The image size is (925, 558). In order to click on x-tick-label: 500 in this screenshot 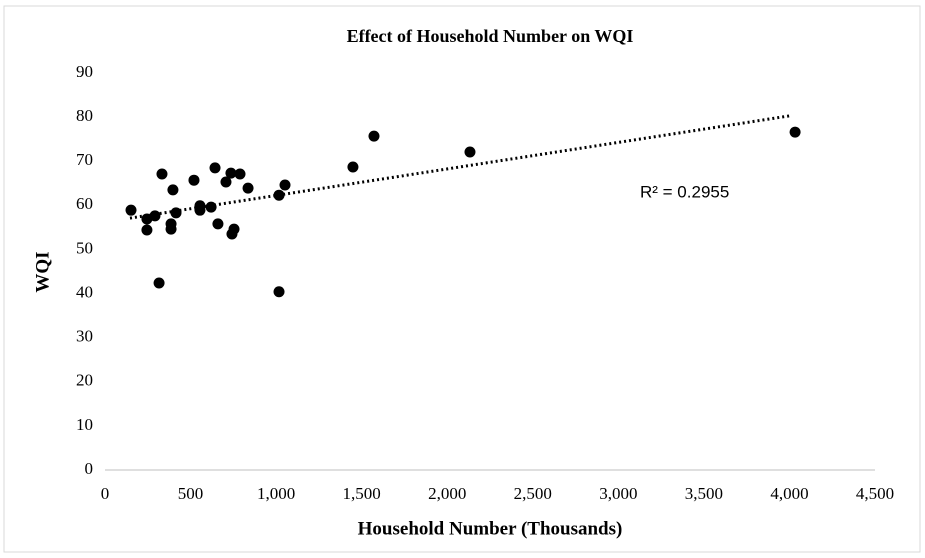, I will do `click(191, 493)`.